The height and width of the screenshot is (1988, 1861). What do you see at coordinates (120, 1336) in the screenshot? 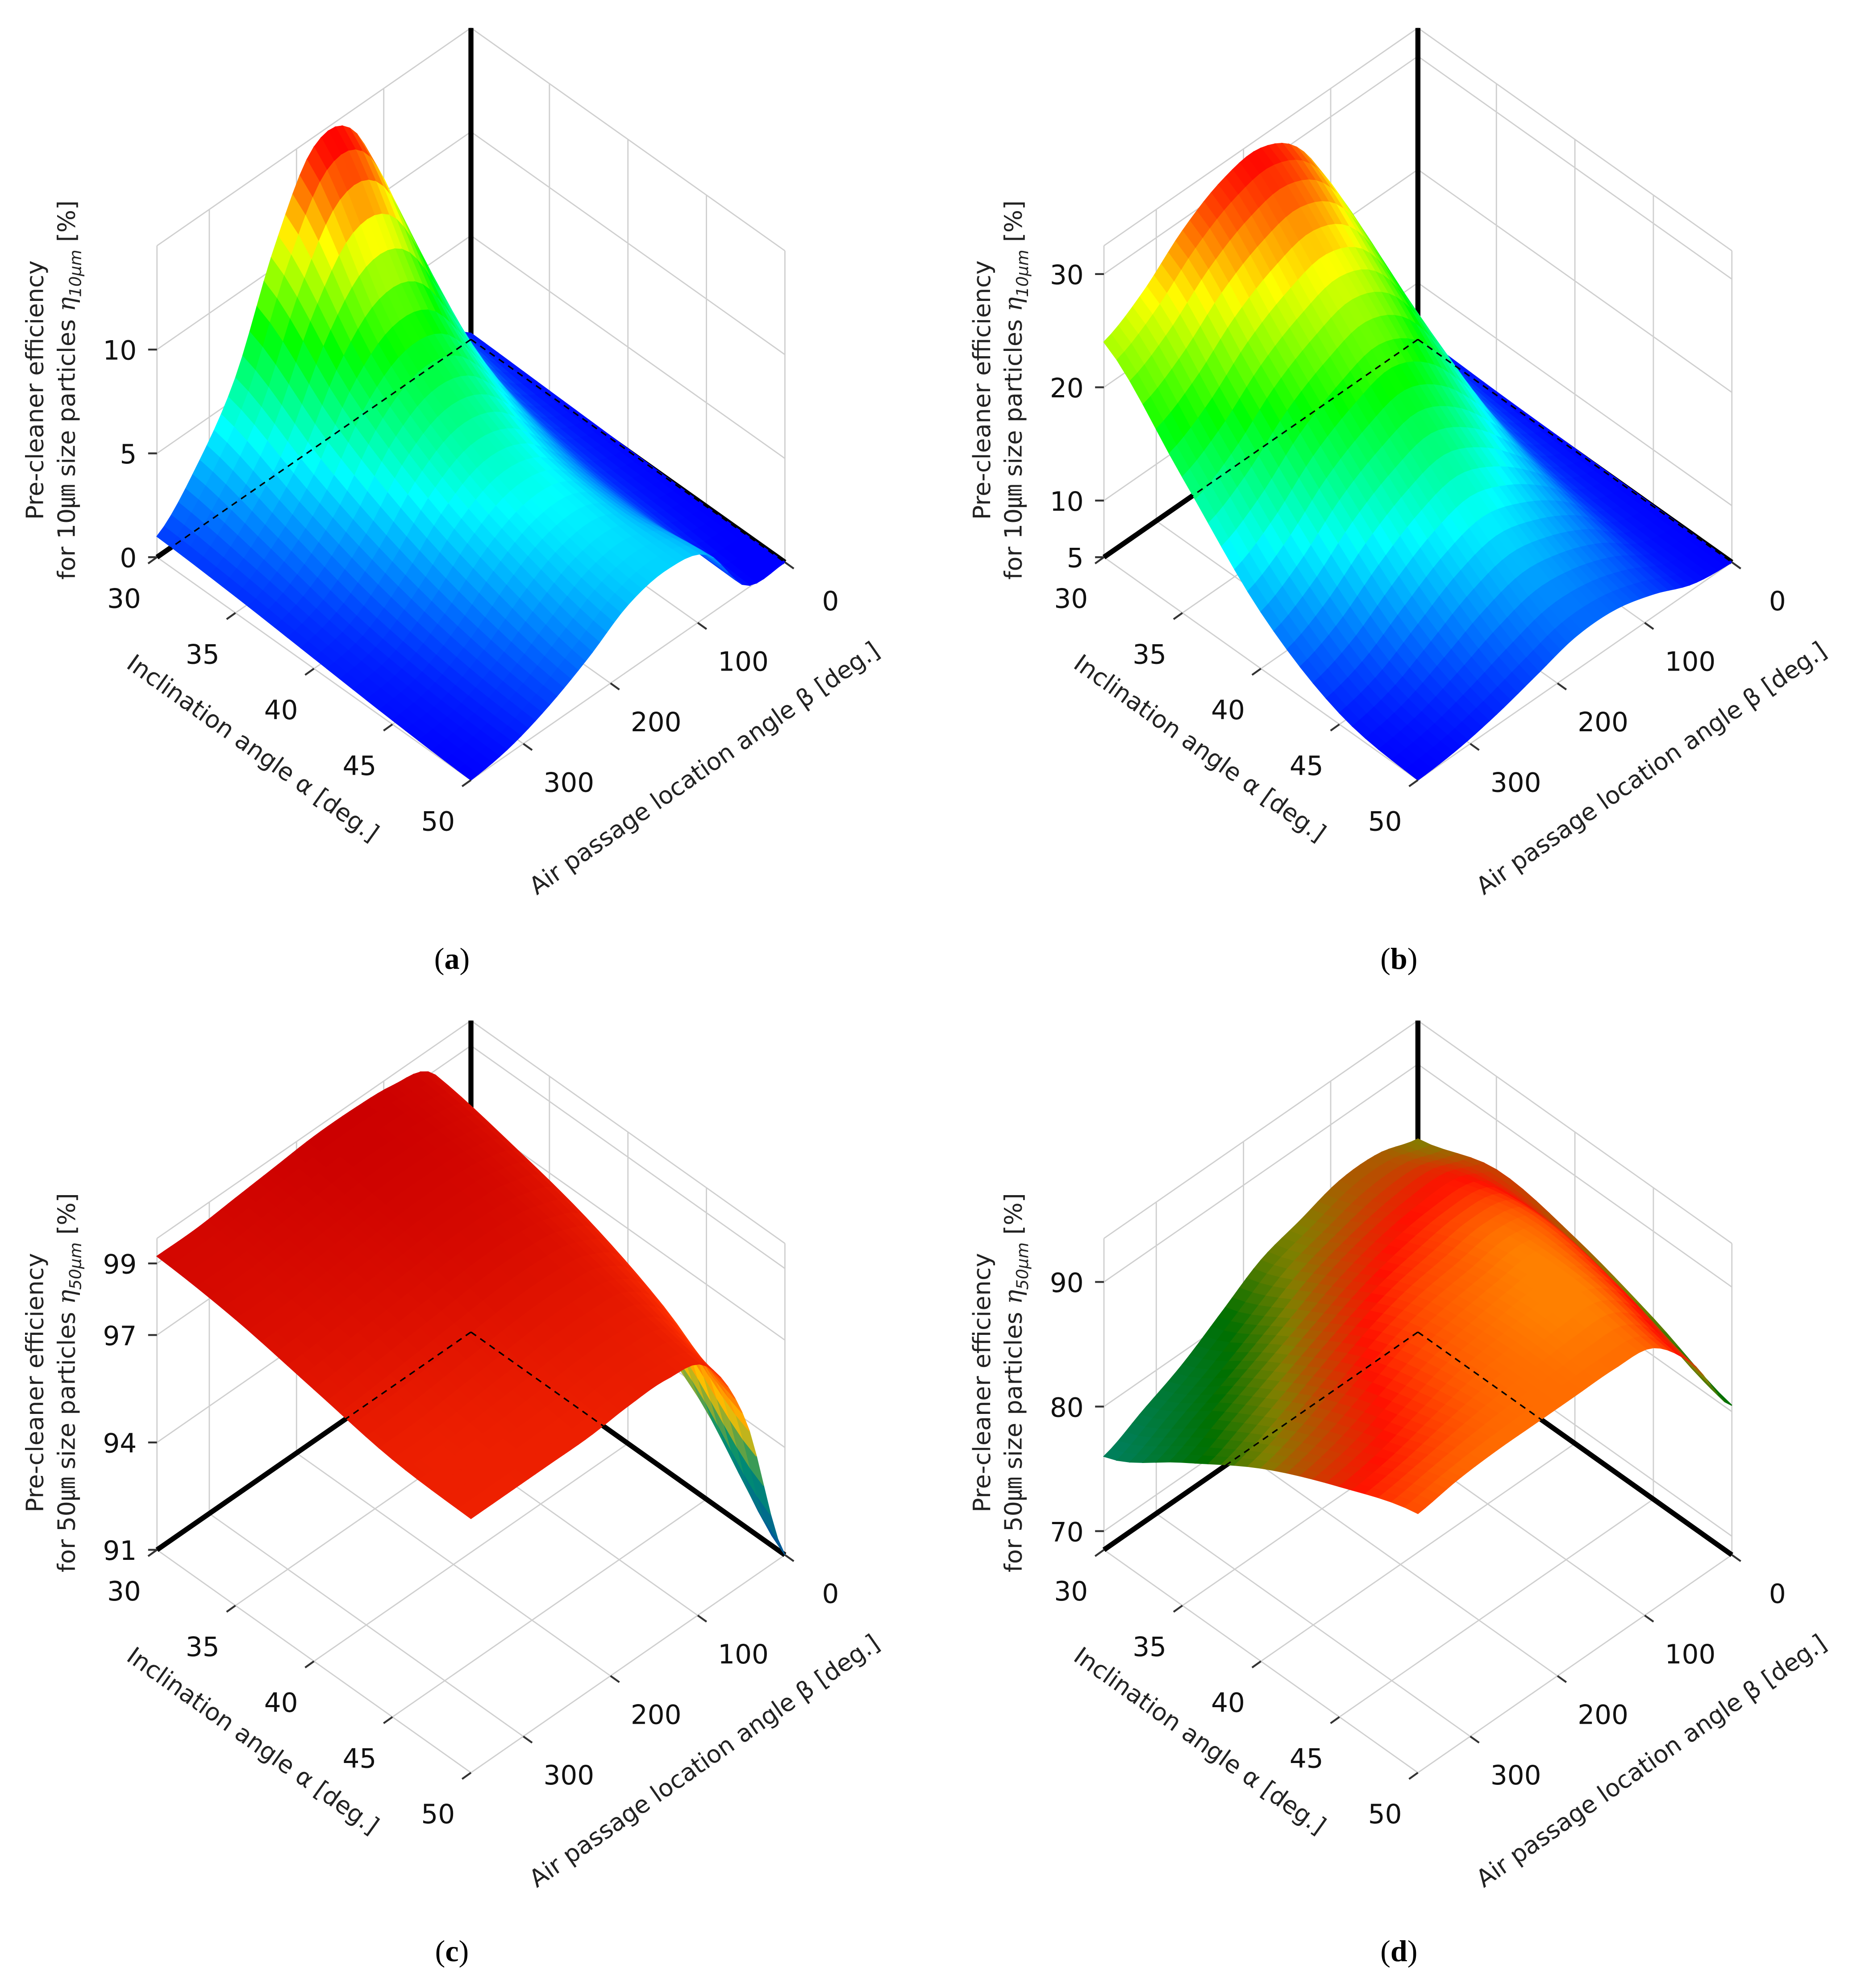
I see `z-tick-label: 97` at bounding box center [120, 1336].